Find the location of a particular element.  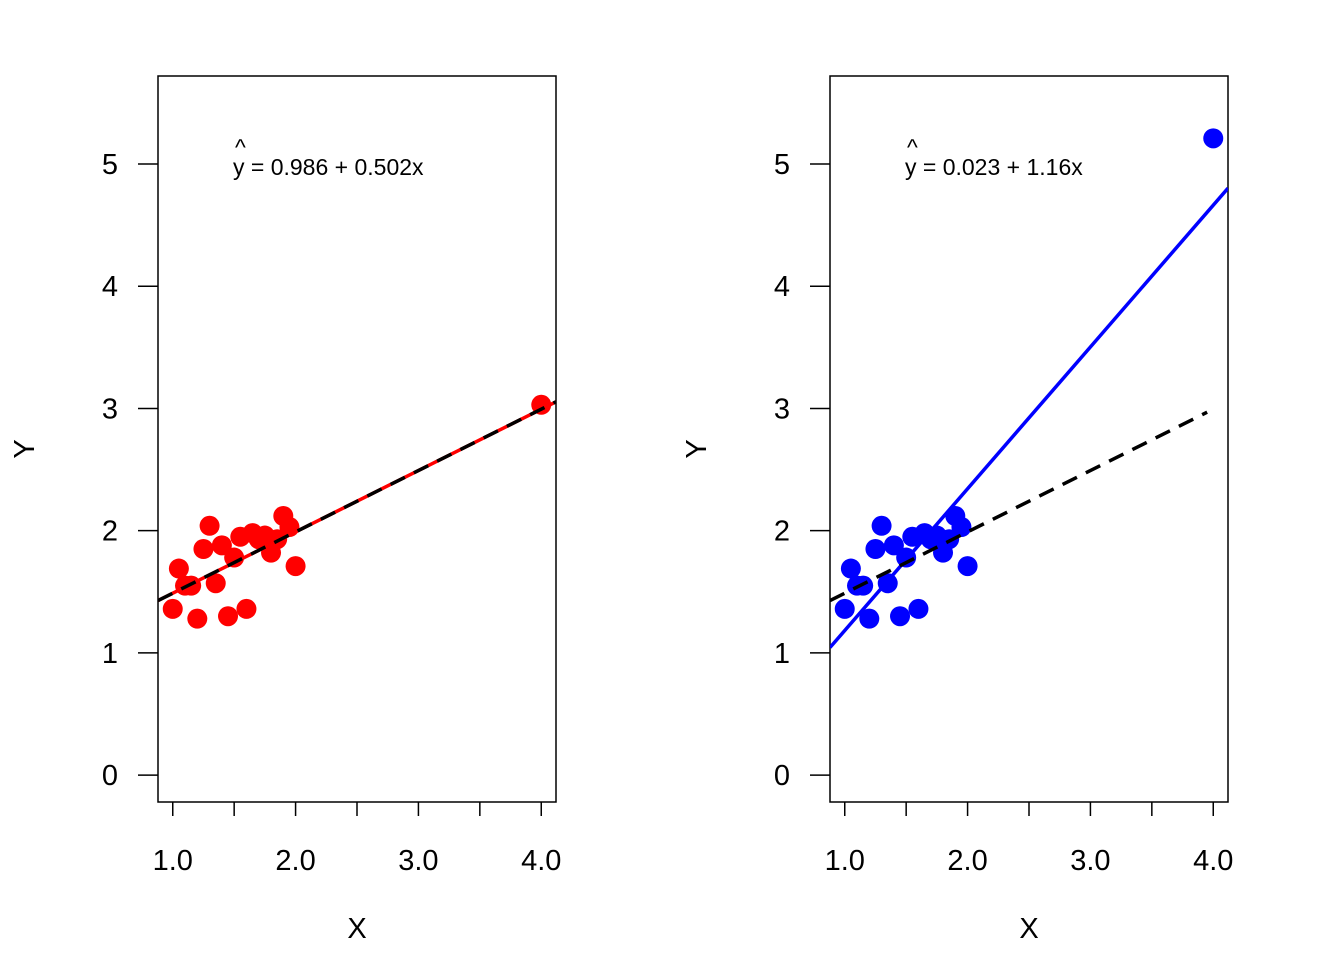

fit-line is located at coordinates (1029, 418).